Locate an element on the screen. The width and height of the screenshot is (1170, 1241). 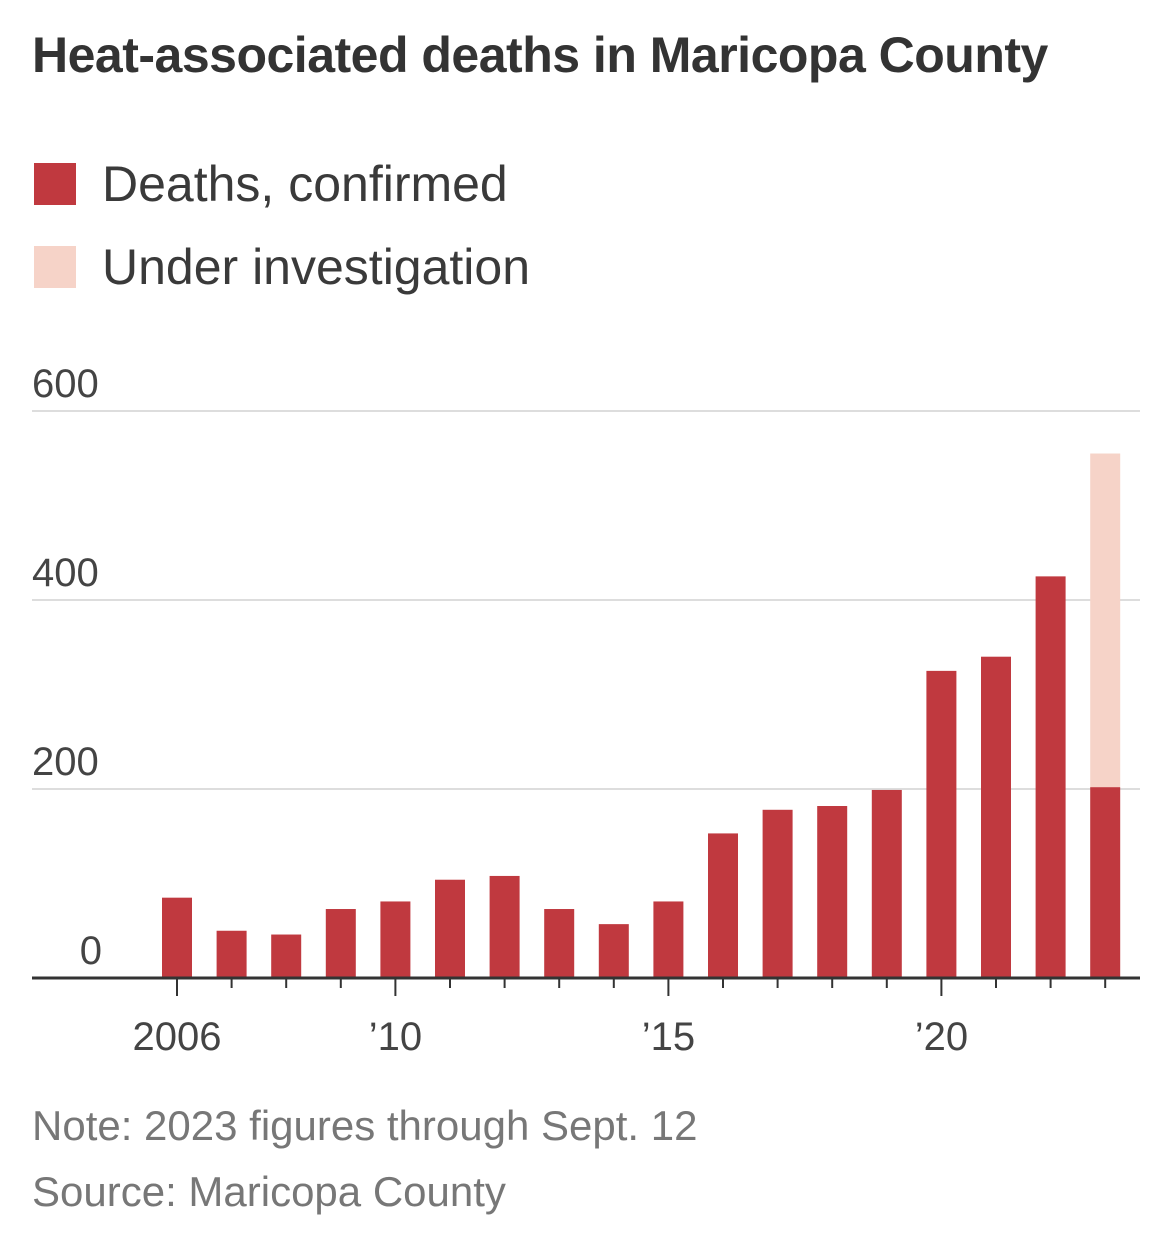
bar-confirmed-2014 is located at coordinates (613, 951).